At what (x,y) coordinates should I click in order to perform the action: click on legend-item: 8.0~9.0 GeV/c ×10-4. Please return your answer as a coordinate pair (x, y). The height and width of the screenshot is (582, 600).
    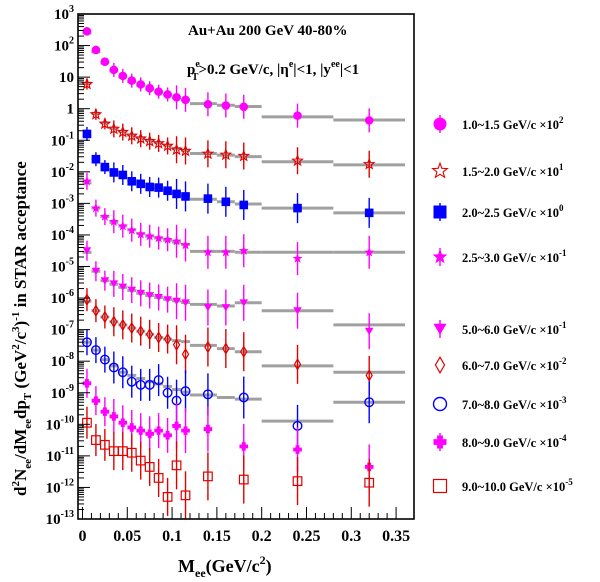
    Looking at the image, I should click on (500, 442).